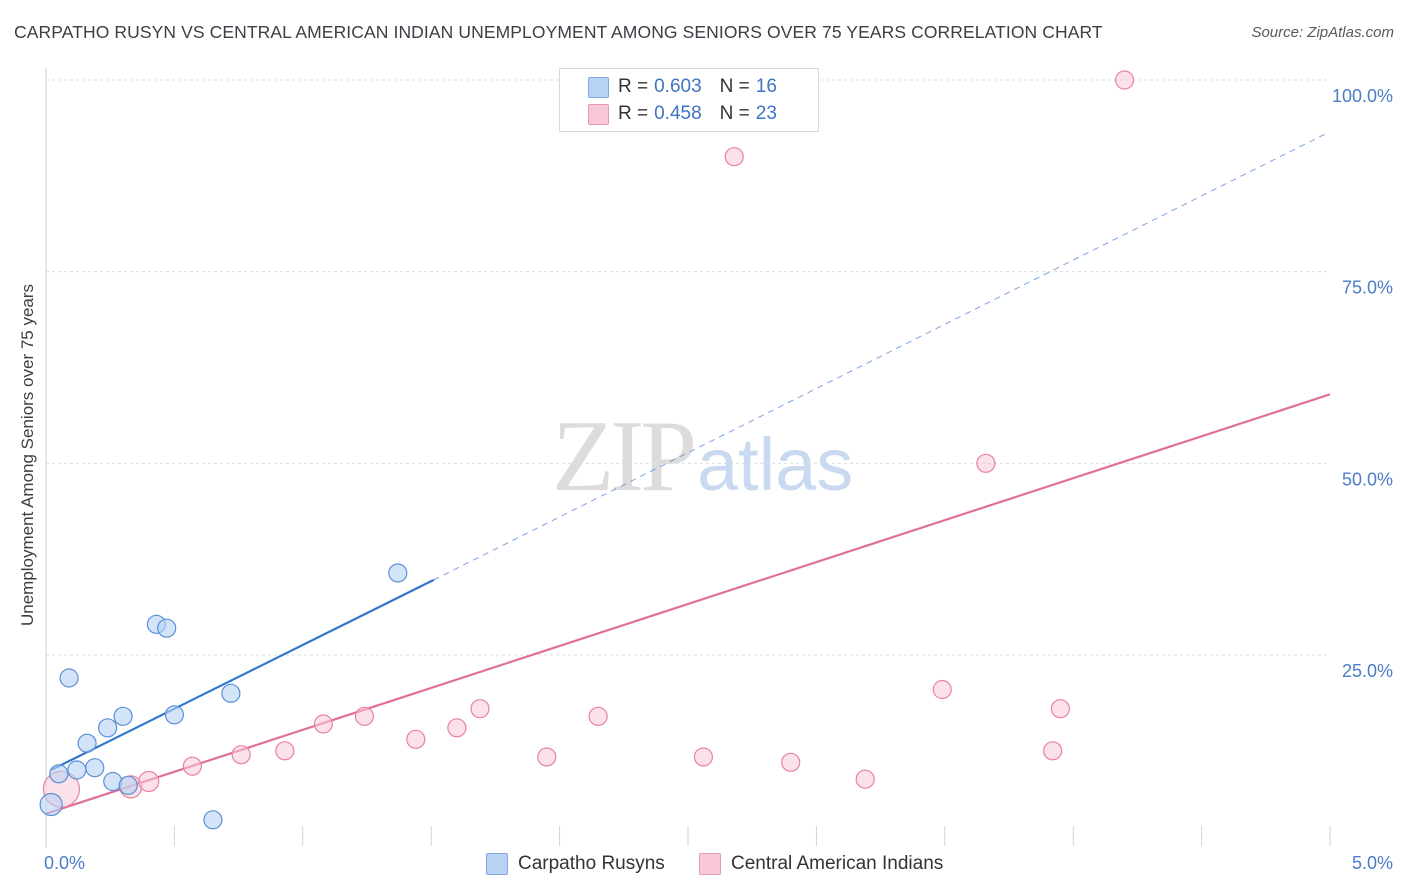  Describe the element at coordinates (1367, 479) in the screenshot. I see `y-tick-label: 50.0%` at that location.